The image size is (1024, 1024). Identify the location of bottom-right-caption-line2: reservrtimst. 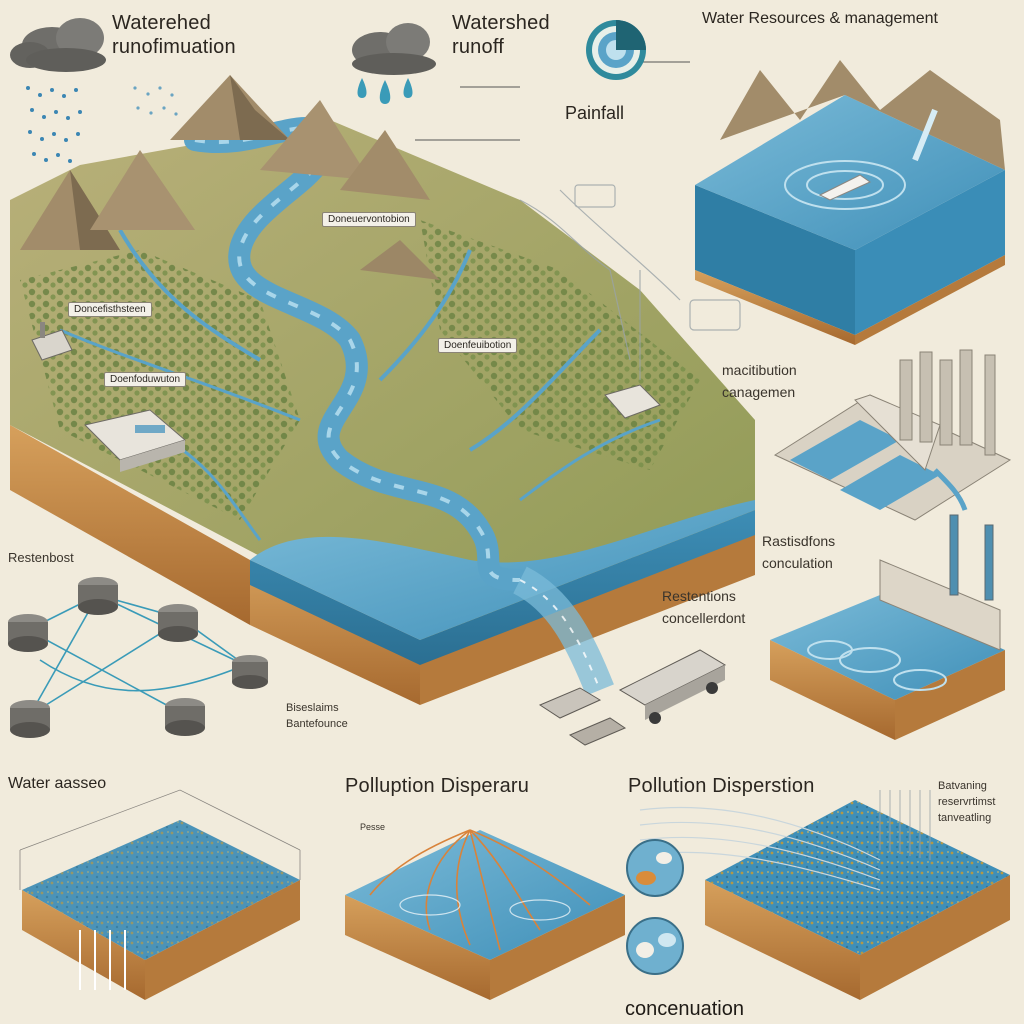
(967, 802).